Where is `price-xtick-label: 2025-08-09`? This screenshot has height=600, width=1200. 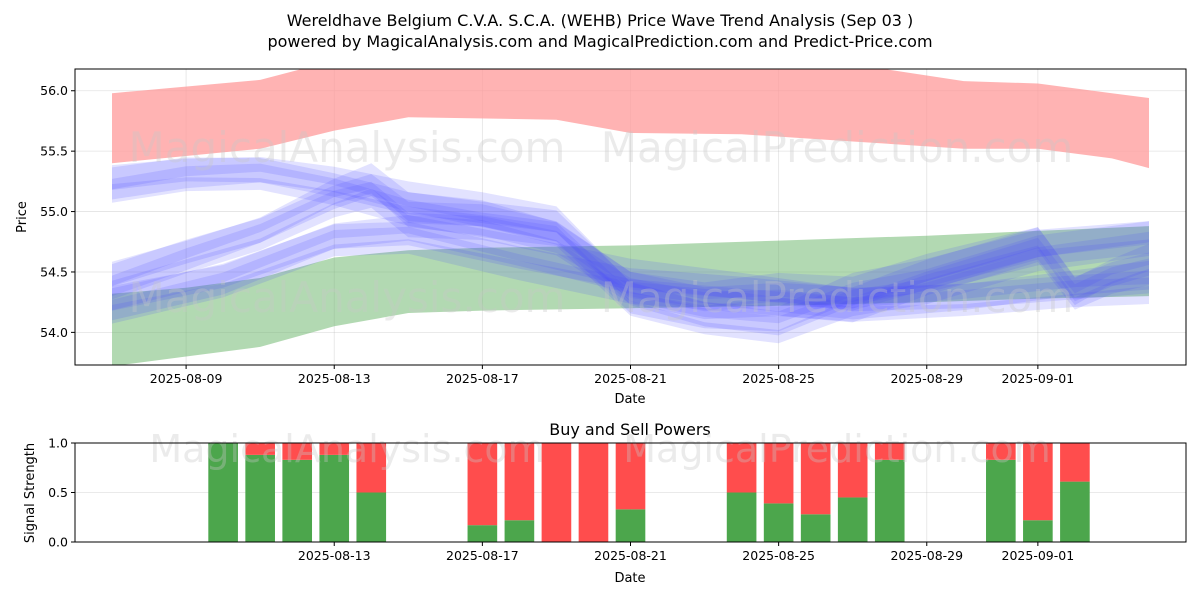
price-xtick-label: 2025-08-09 is located at coordinates (186, 378).